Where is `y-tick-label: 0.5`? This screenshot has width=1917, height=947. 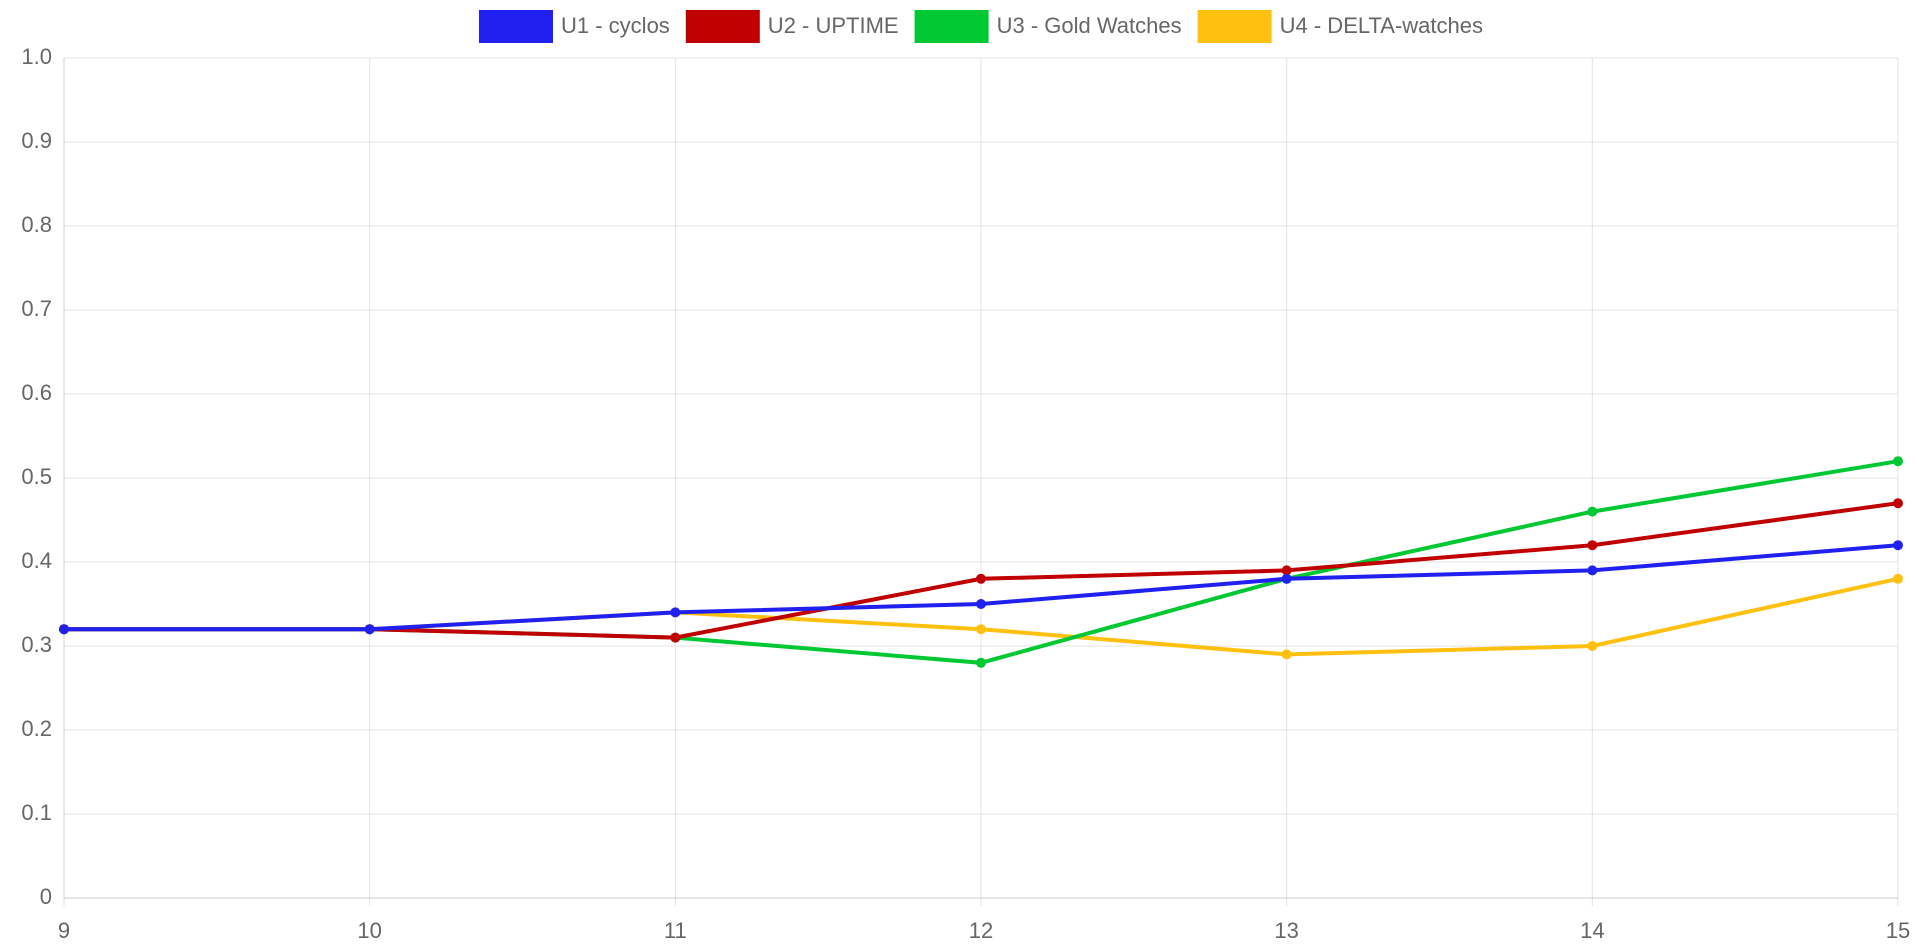 y-tick-label: 0.5 is located at coordinates (36, 476).